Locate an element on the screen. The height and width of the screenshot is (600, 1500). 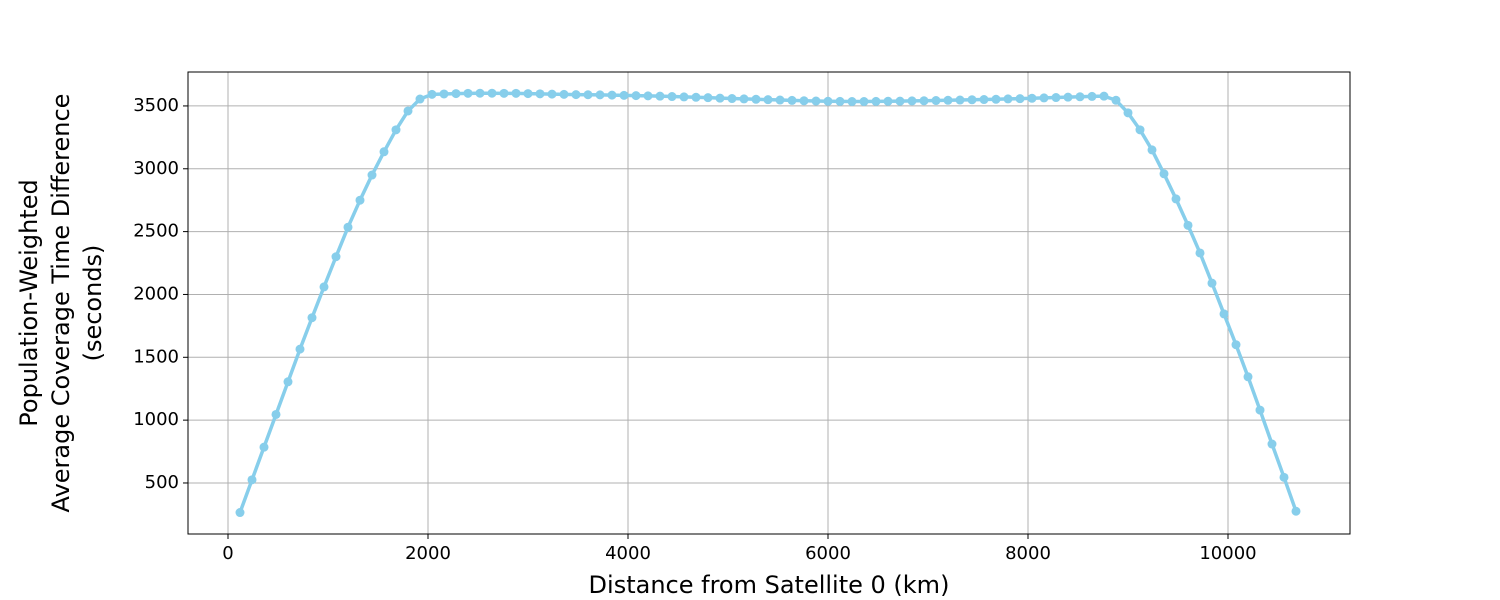
x-tick-label: 4000 is located at coordinates (628, 553).